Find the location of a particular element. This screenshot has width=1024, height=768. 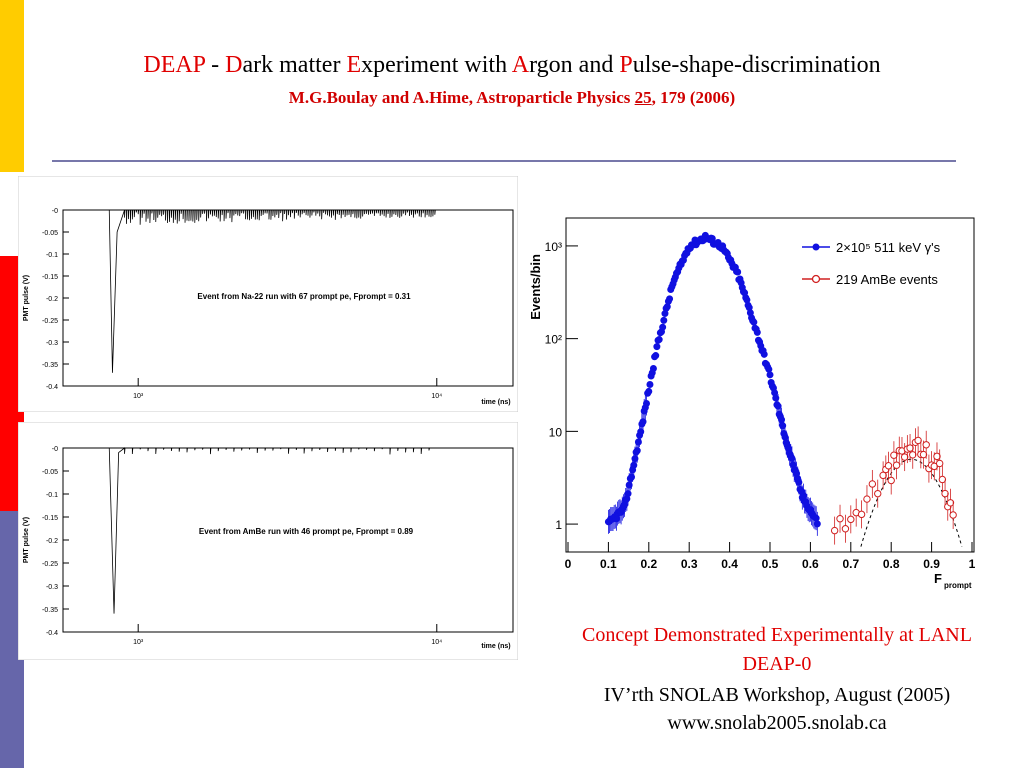

reference-volume: 25 is located at coordinates (643, 97).